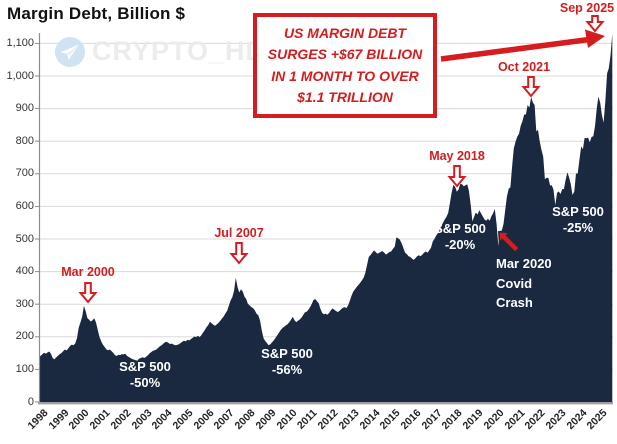  I want to click on drawdown-label-sp500-50: S&P 500 -50%, so click(145, 374).